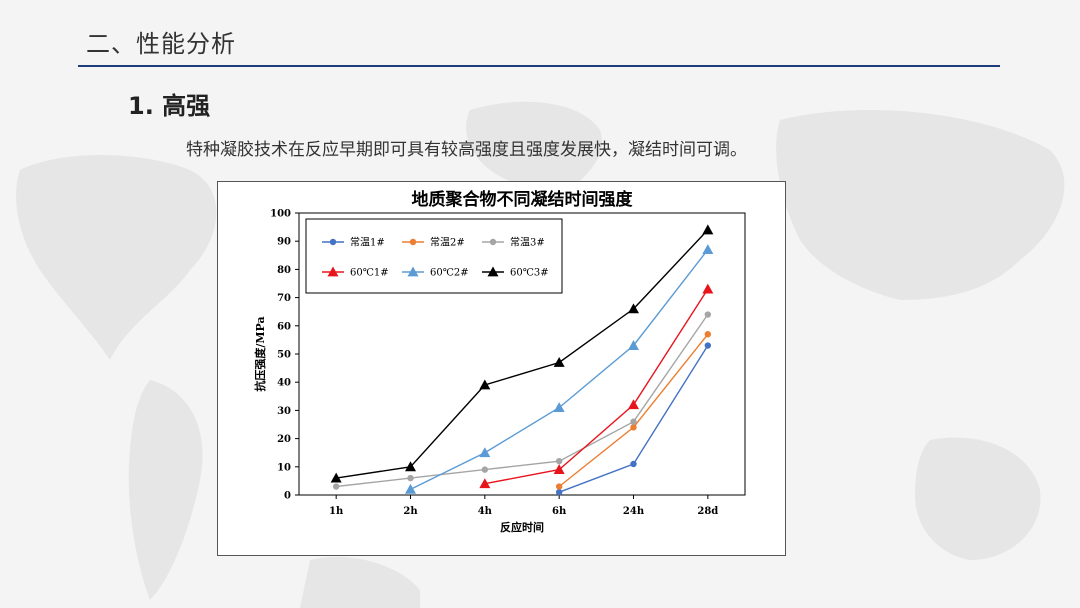  I want to click on y-tick-label: 20, so click(284, 439).